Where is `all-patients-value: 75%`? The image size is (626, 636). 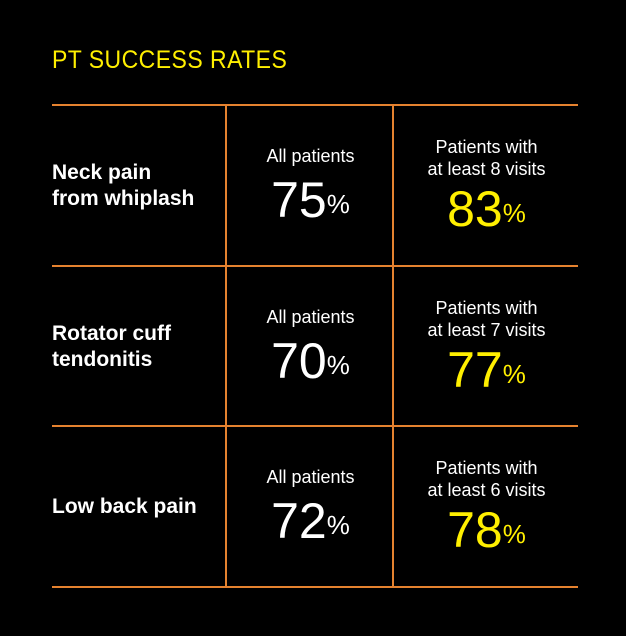
all-patients-value: 75% is located at coordinates (310, 200).